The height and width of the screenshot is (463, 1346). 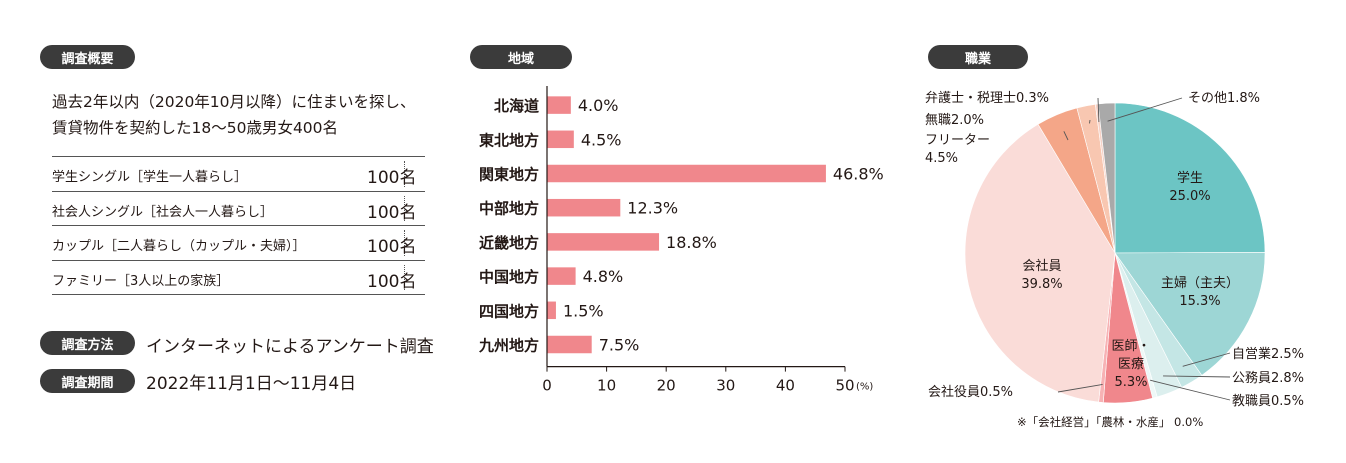 What do you see at coordinates (1041, 284) in the screenshot?
I see `pie-label: 39.8%` at bounding box center [1041, 284].